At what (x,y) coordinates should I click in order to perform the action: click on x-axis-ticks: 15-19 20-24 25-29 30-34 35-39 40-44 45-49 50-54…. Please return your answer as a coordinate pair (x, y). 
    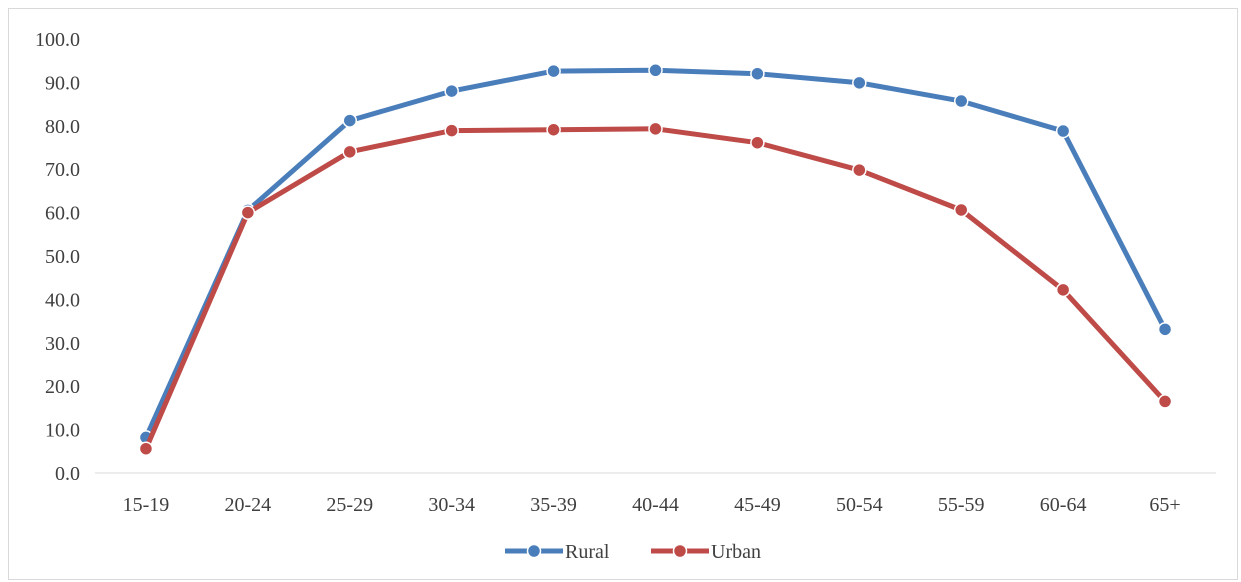
    Looking at the image, I should click on (652, 505).